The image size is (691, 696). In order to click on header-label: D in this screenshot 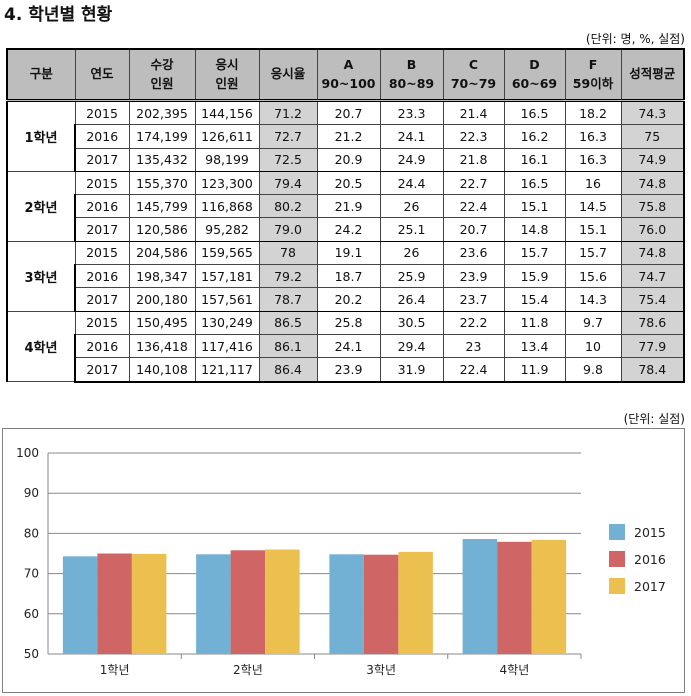, I will do `click(534, 65)`.